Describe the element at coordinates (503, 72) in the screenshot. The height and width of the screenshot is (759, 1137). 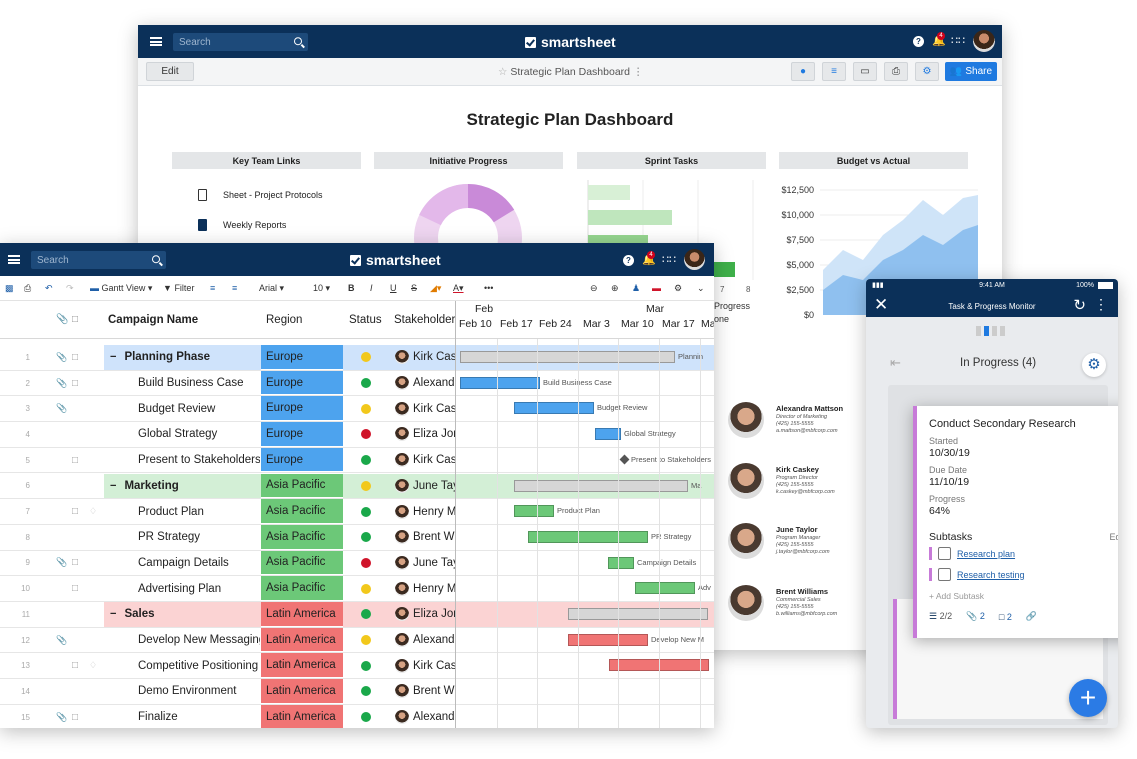
I see `star-icon: ☆` at that location.